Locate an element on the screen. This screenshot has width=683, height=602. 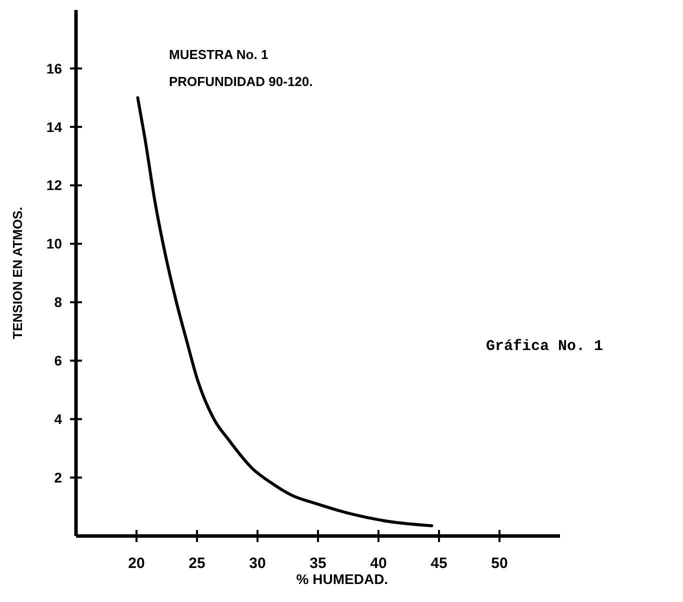
annotation: Gráfica No. 1 is located at coordinates (545, 346).